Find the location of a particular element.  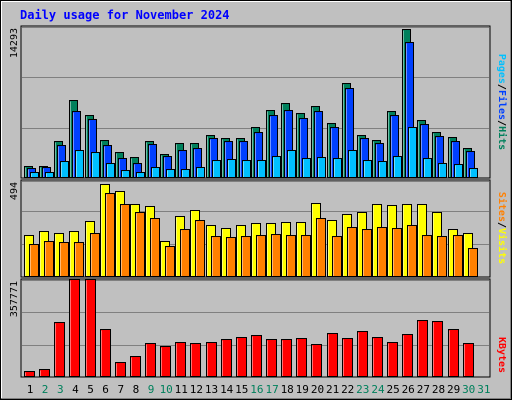

day-label: 12 is located at coordinates (196, 389).